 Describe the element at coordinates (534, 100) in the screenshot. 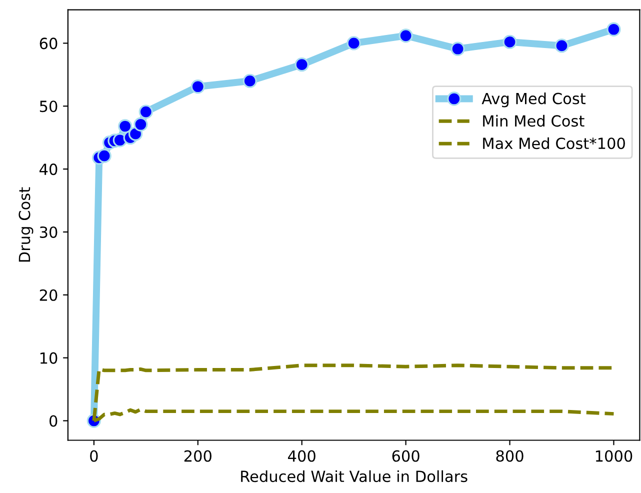

I see `legend-label: Avg Med Cost` at that location.